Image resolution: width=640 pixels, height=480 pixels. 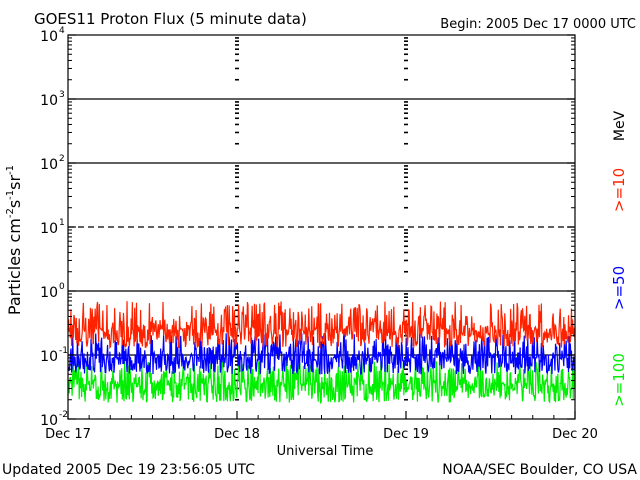 I want to click on y-tick-exponent: 3, so click(x=62, y=95).